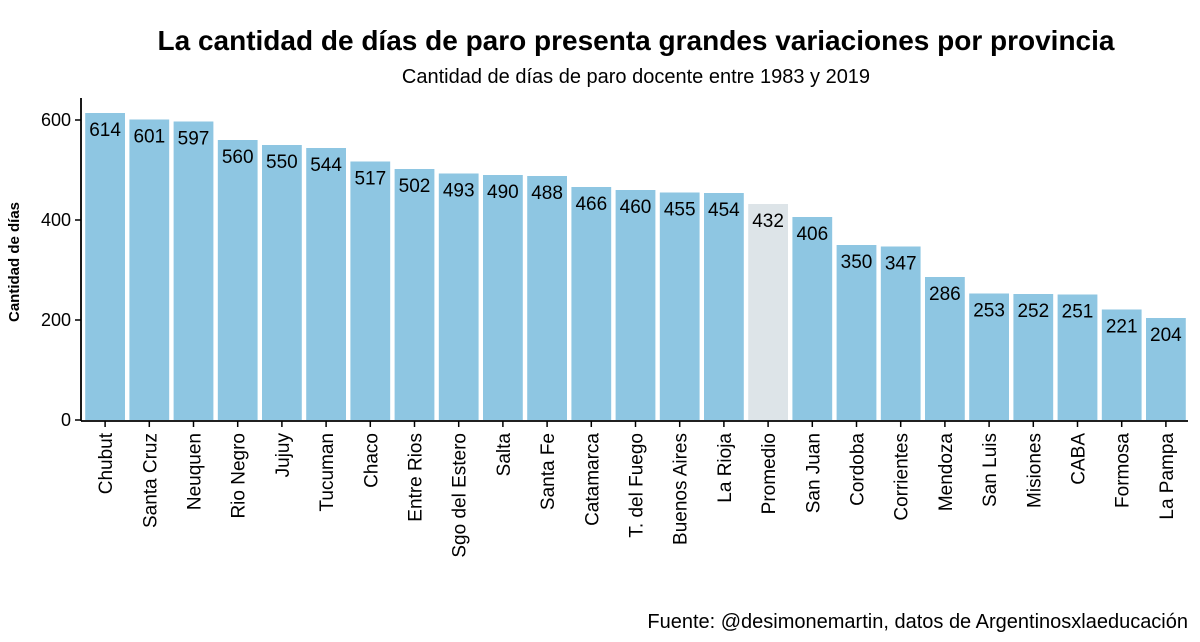  I want to click on data-label: 286, so click(945, 294).